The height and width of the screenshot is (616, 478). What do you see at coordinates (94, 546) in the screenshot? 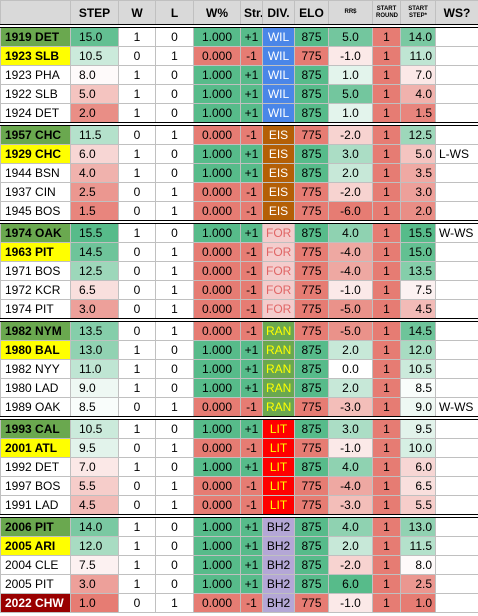
I see `cell: 12.0` at bounding box center [94, 546].